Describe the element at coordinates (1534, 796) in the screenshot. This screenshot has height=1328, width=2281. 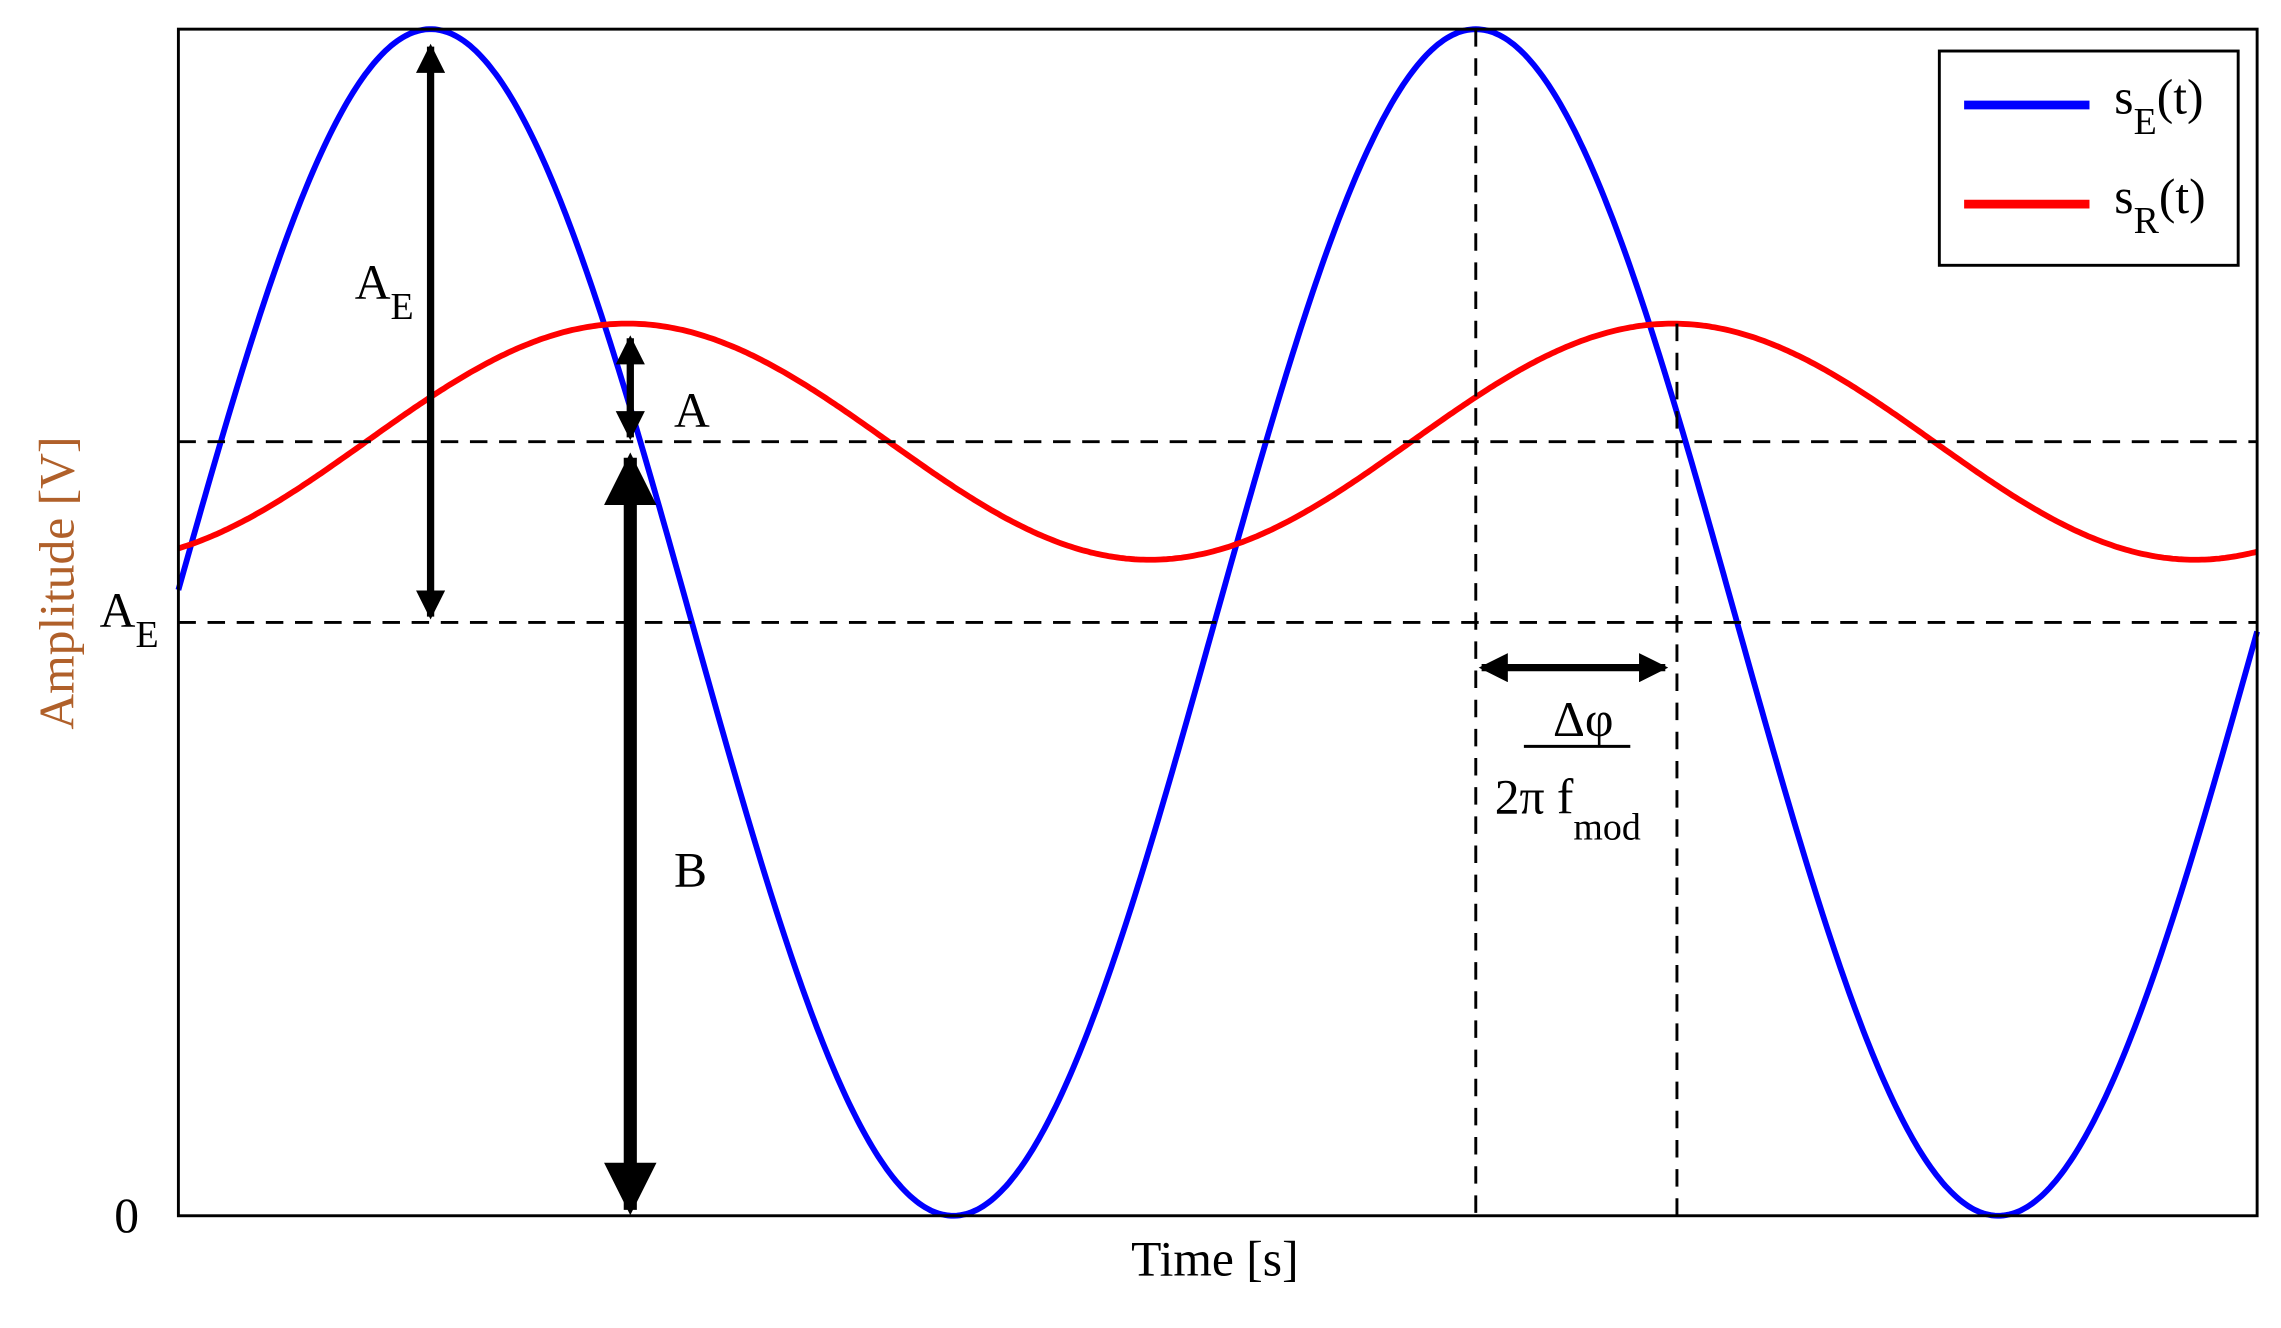
I see `label-main: 2π f` at that location.